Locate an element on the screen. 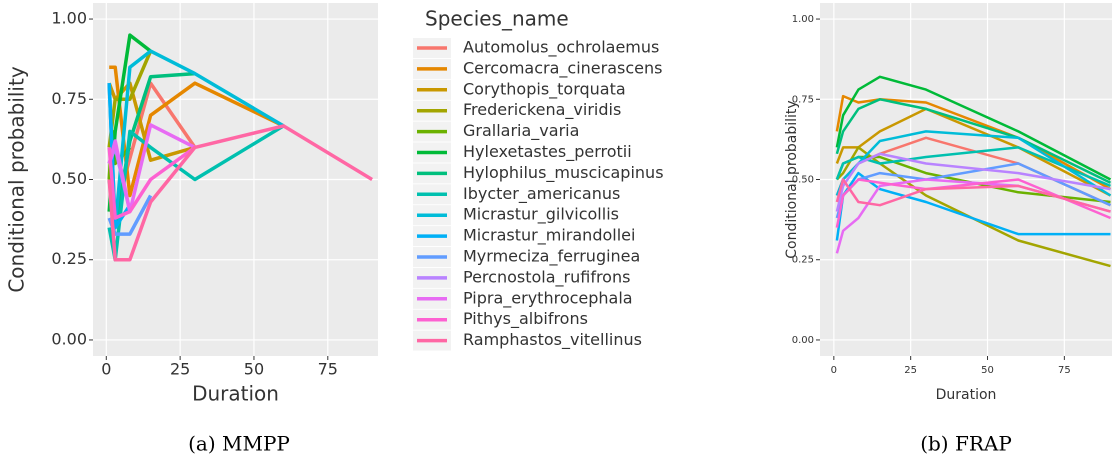  legend-label: Hylexetastes_perrotii is located at coordinates (547, 152).